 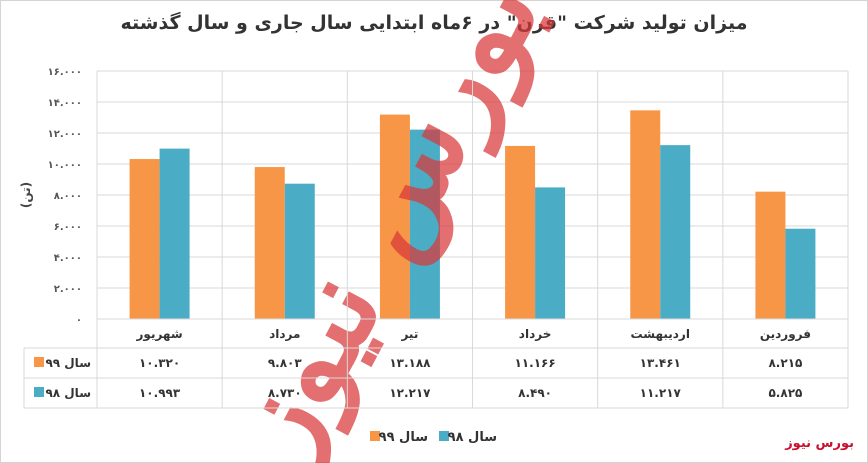 I want to click on x-category-label: اردیبهشت, so click(x=660, y=334).